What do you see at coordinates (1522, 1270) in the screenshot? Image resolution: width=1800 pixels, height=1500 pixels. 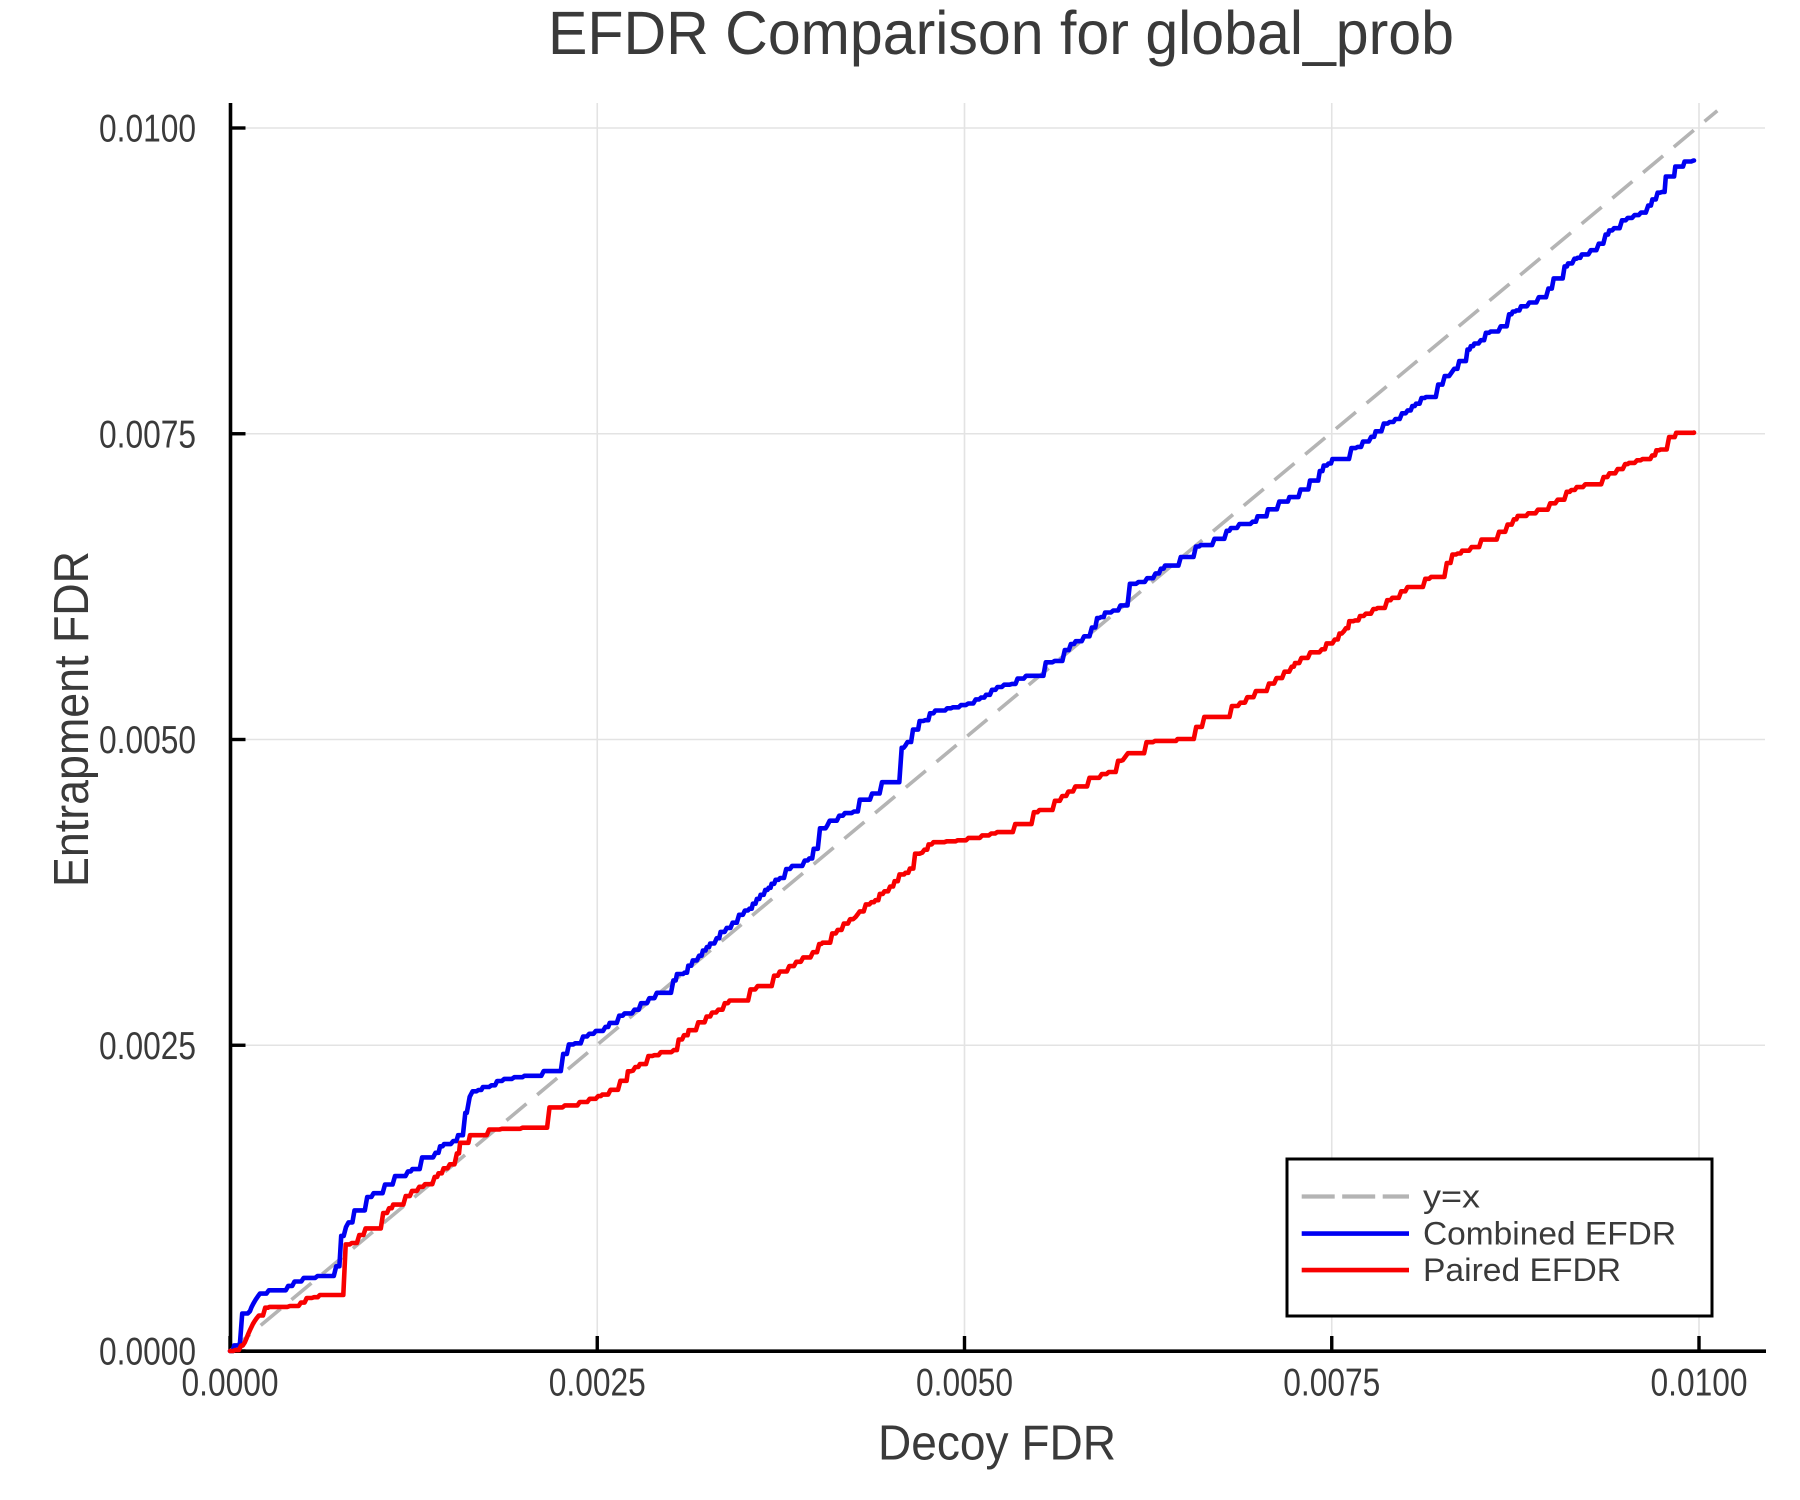 I see `svg-text: Paired EFDR` at bounding box center [1522, 1270].